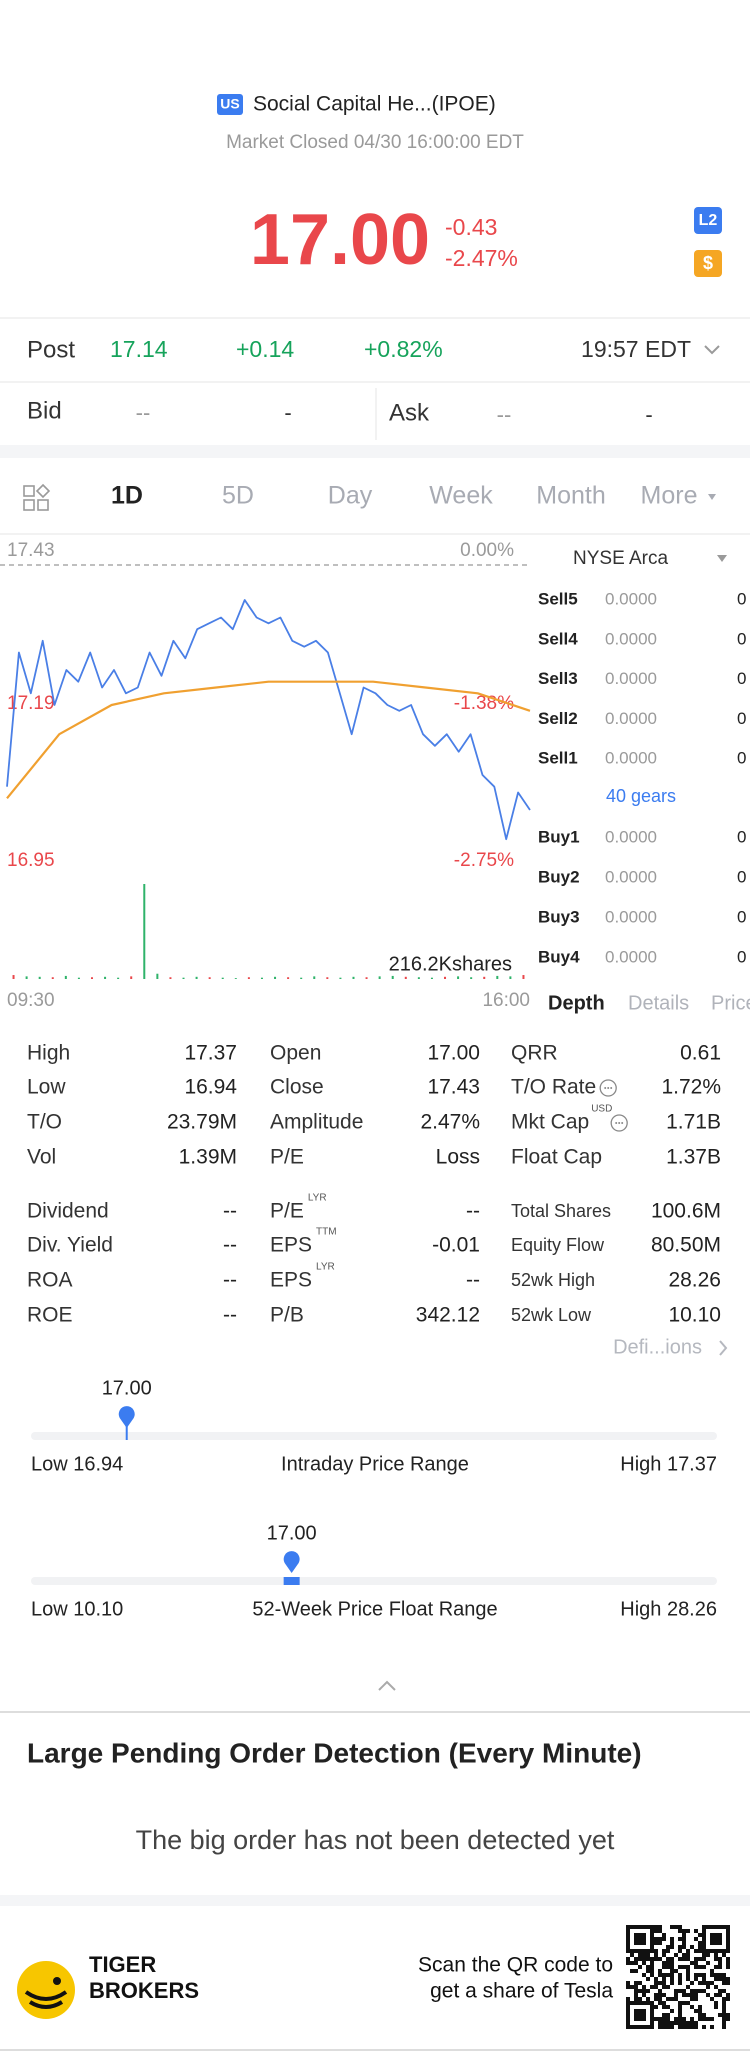 The width and height of the screenshot is (750, 2053). I want to click on exchange-name: NYSE Arca, so click(620, 558).